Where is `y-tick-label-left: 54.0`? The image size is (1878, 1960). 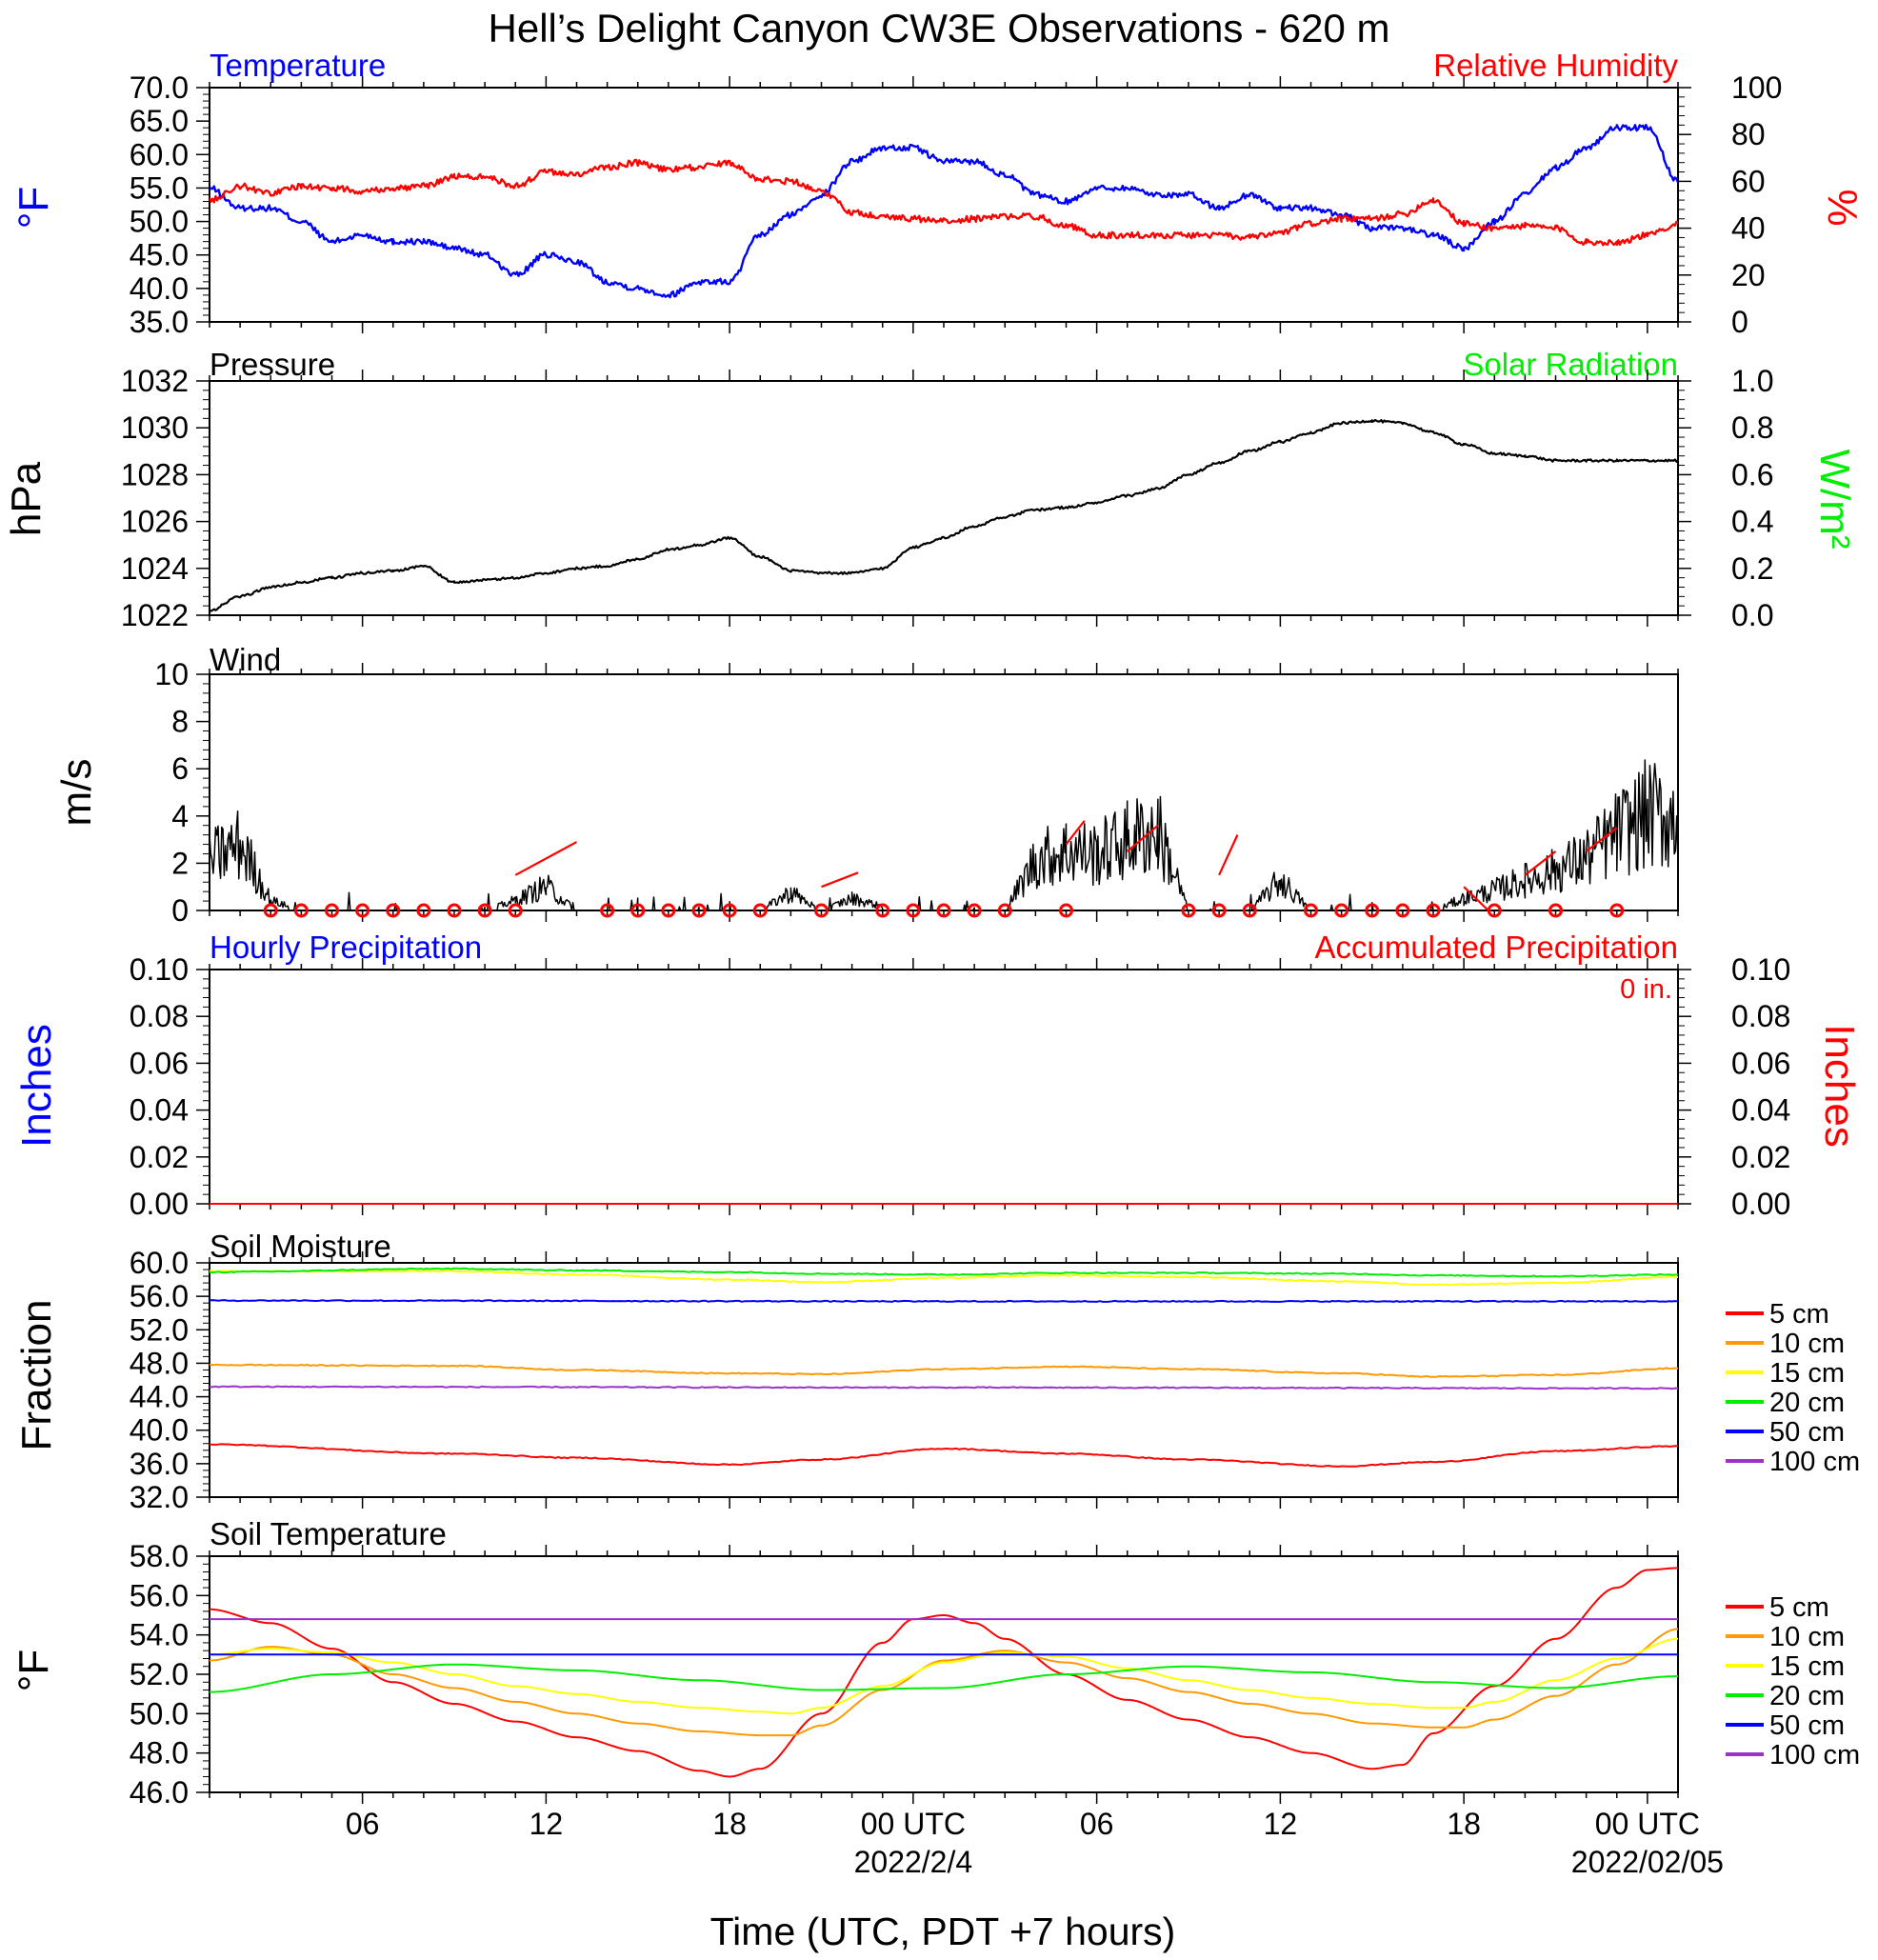
y-tick-label-left: 54.0 is located at coordinates (159, 1635).